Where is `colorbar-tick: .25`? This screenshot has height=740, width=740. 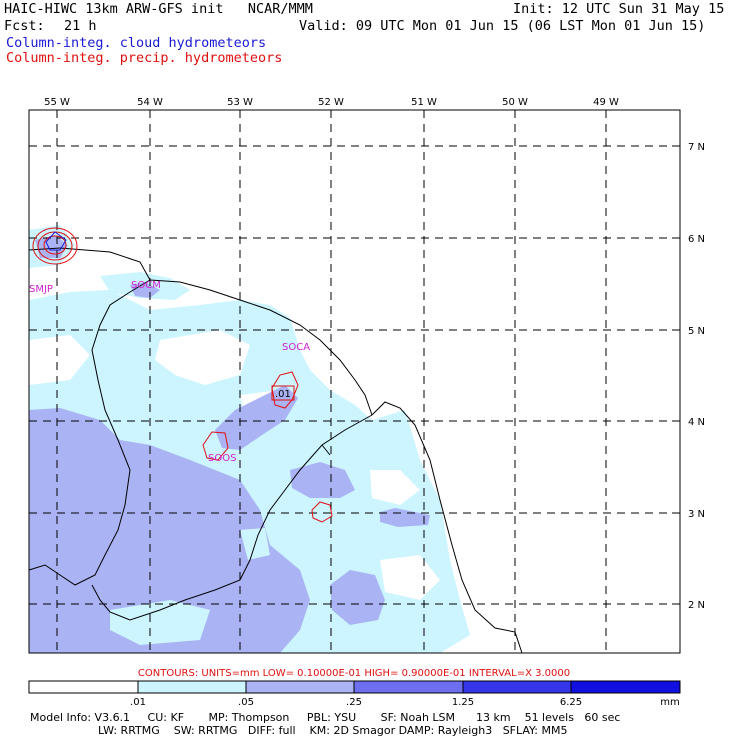
colorbar-tick: .25 is located at coordinates (354, 702).